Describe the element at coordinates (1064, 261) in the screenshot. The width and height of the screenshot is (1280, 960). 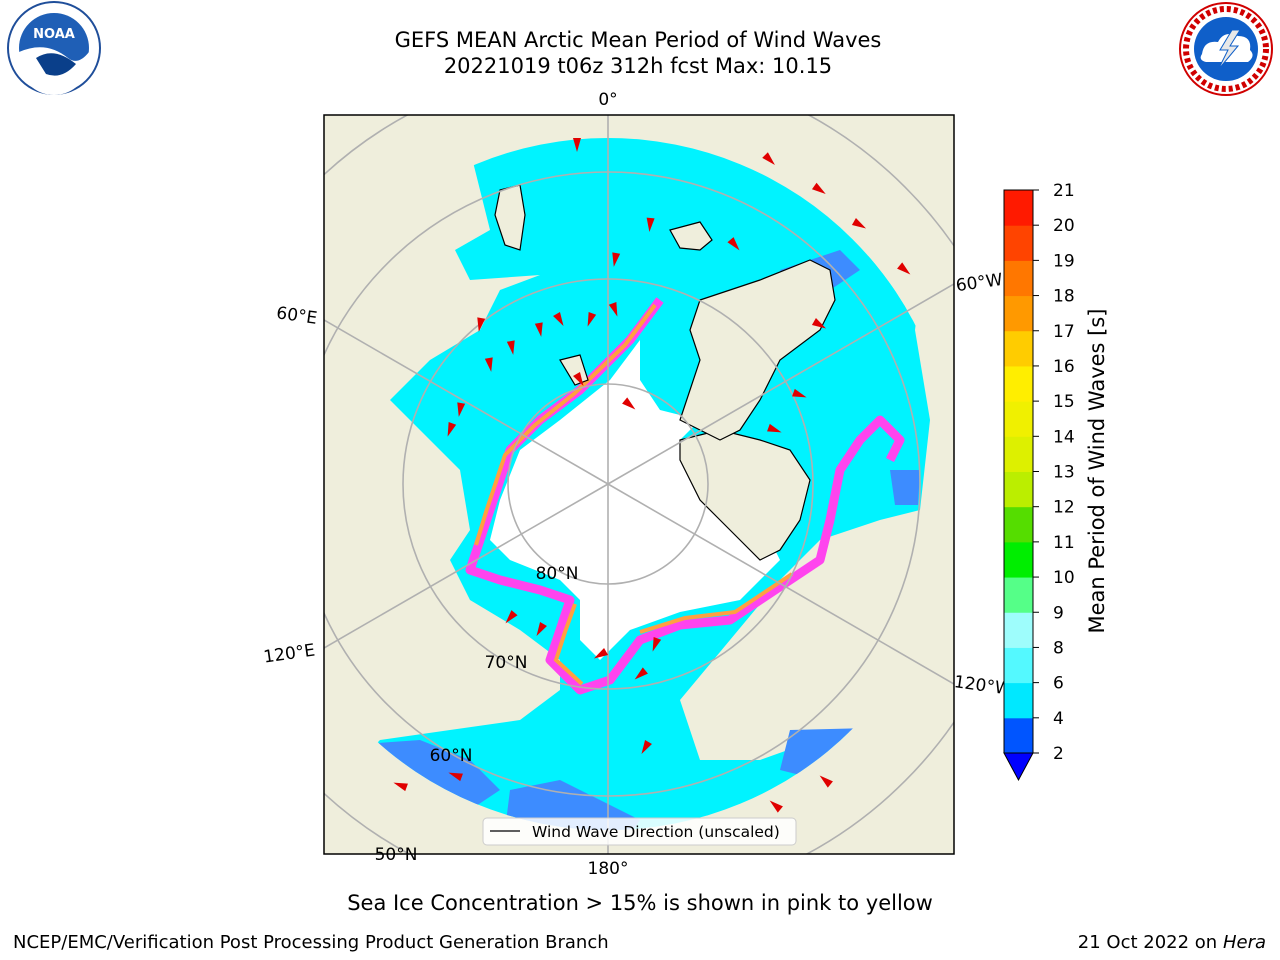
I see `colorbar-tick-label: 19` at that location.